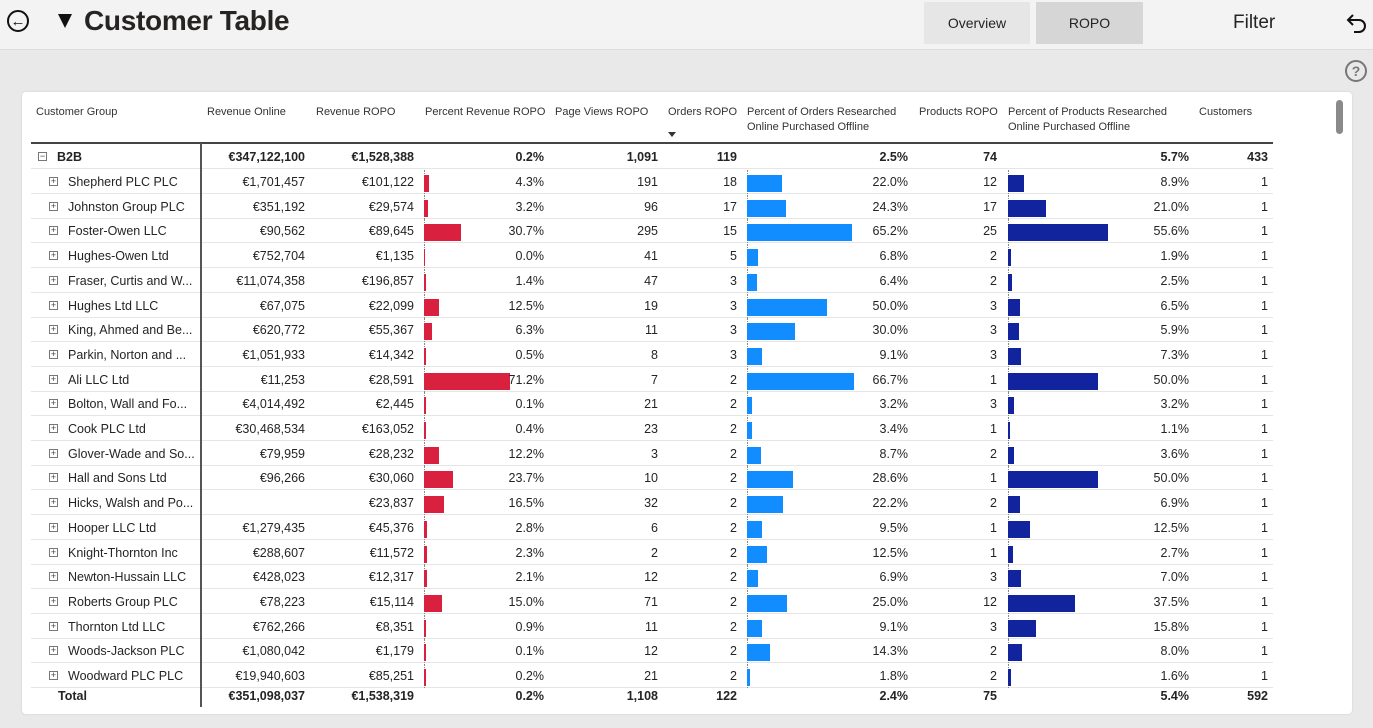 This screenshot has height=728, width=1373. I want to click on products-cell: 75, so click(990, 696).